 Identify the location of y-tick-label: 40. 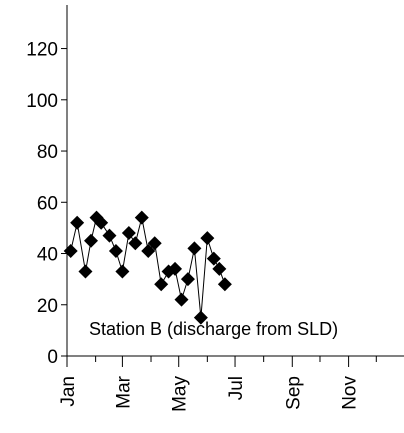
(47, 255).